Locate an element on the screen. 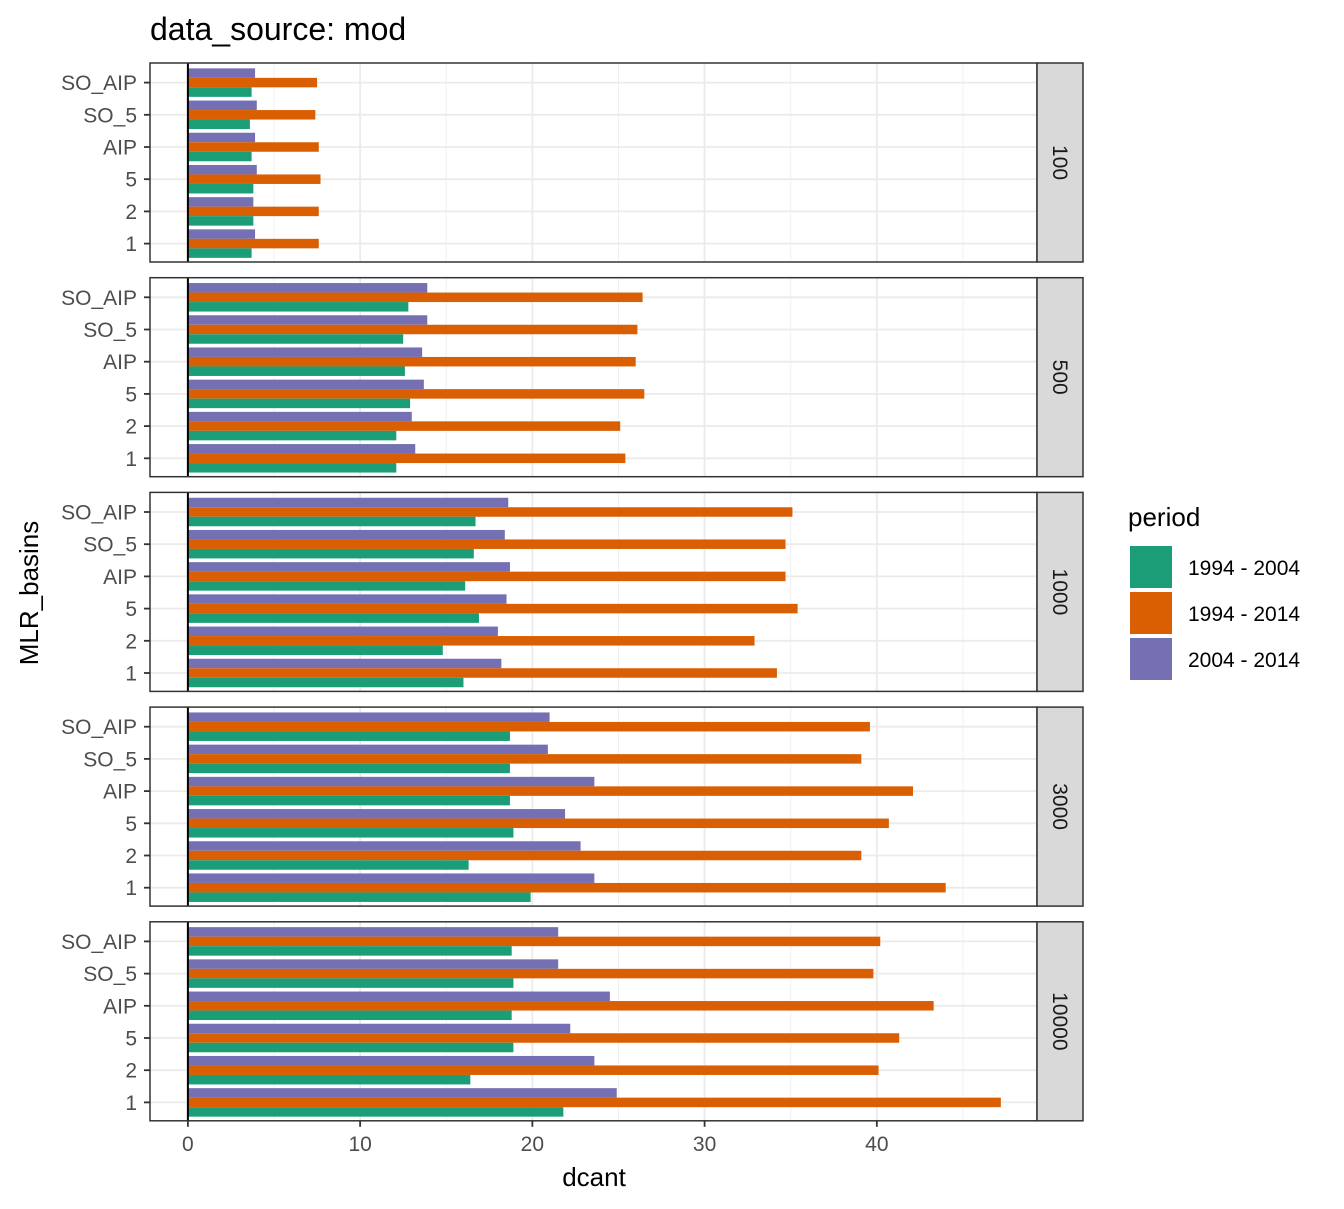  bar-100-SO_AIP-1994-2004 is located at coordinates (219, 92).